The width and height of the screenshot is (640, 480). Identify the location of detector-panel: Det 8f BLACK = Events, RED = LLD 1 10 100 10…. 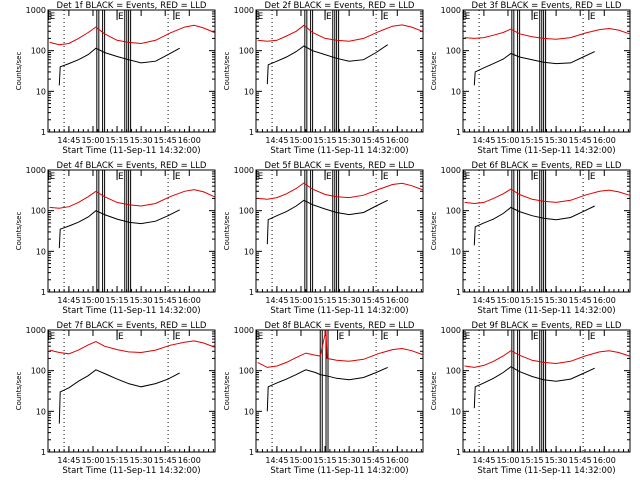
(323, 398).